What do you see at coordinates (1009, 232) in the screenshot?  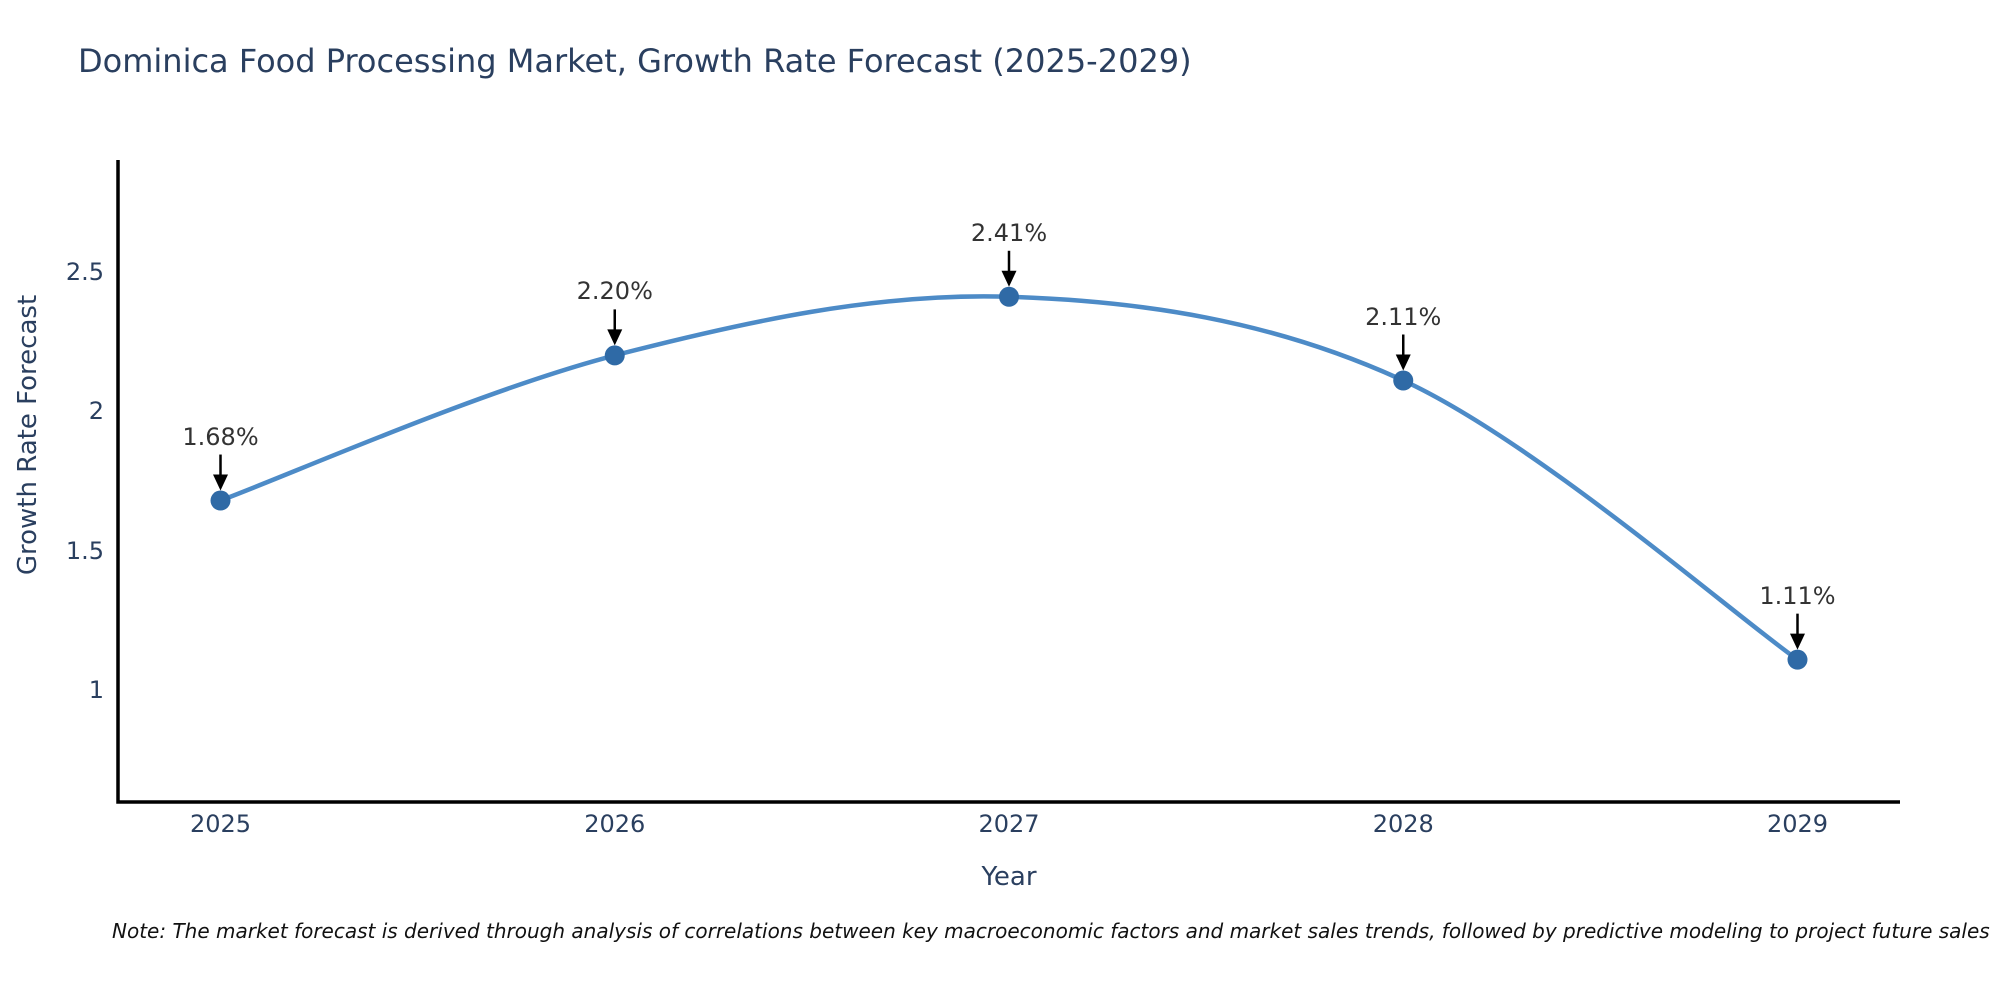 I see `annotation-label: 2.41%` at bounding box center [1009, 232].